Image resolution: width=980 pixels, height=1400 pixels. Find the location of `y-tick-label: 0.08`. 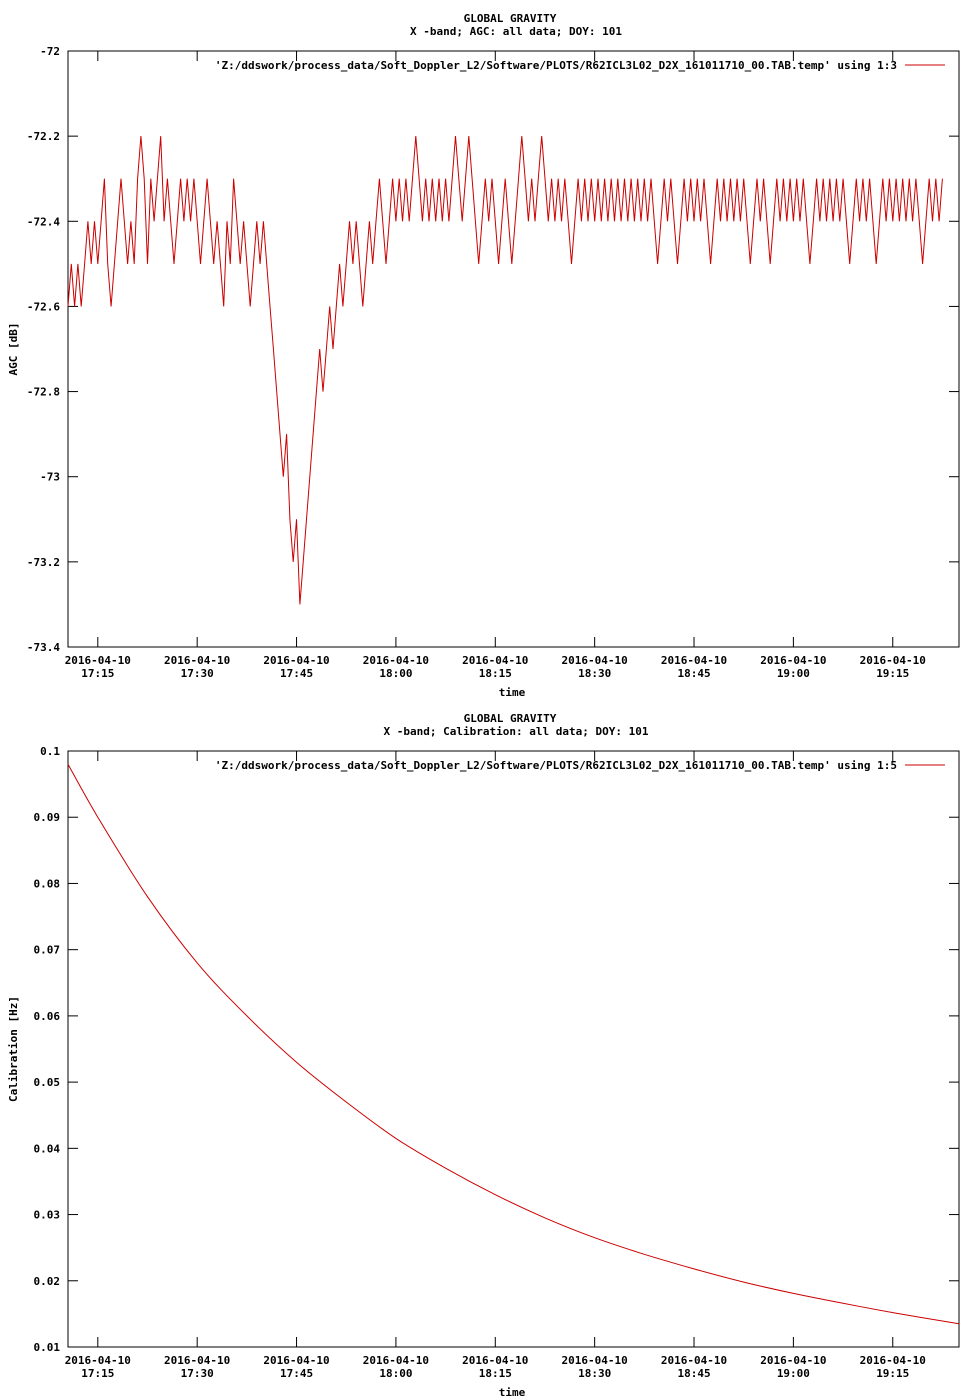

y-tick-label: 0.08 is located at coordinates (47, 883).